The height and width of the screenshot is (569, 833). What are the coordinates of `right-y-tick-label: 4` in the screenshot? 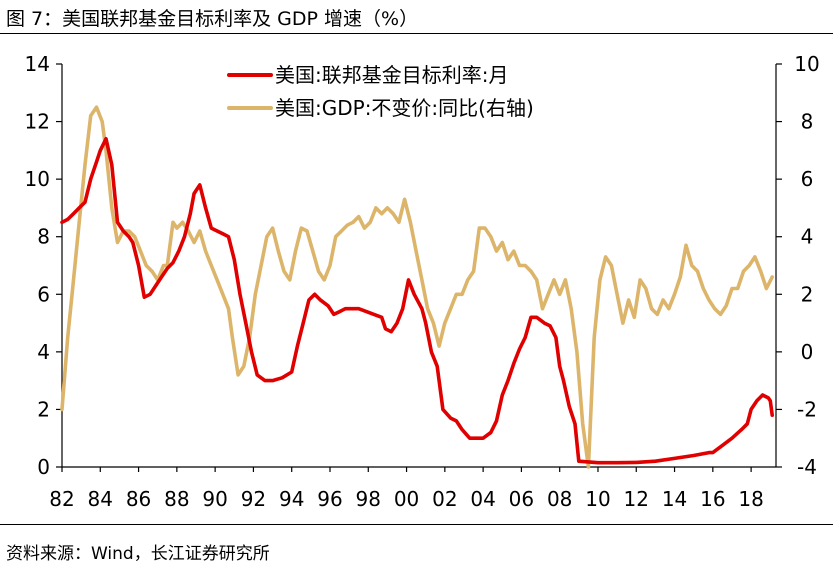 It's located at (807, 237).